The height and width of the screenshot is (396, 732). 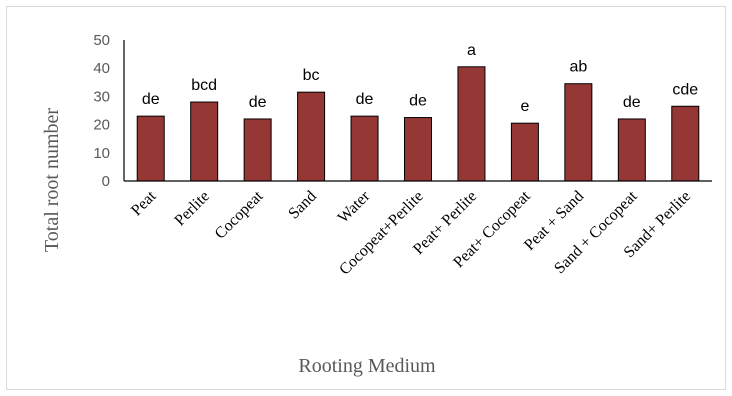 What do you see at coordinates (239, 214) in the screenshot?
I see `category-label: Cocopeat` at bounding box center [239, 214].